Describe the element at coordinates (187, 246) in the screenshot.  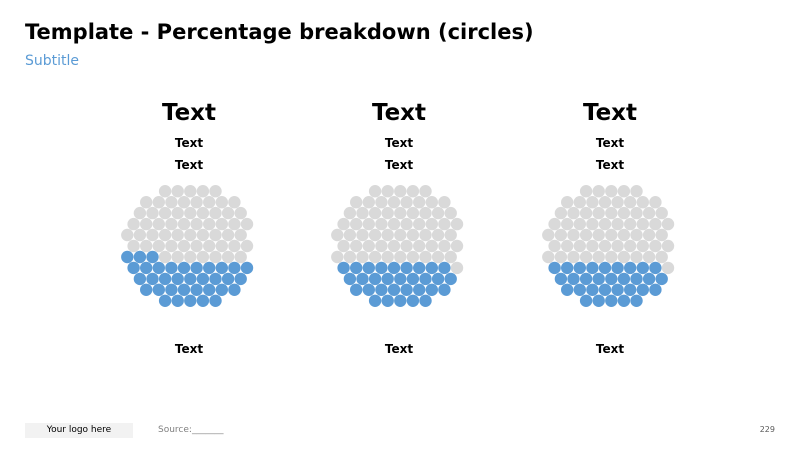
I see `circle-grid` at that location.